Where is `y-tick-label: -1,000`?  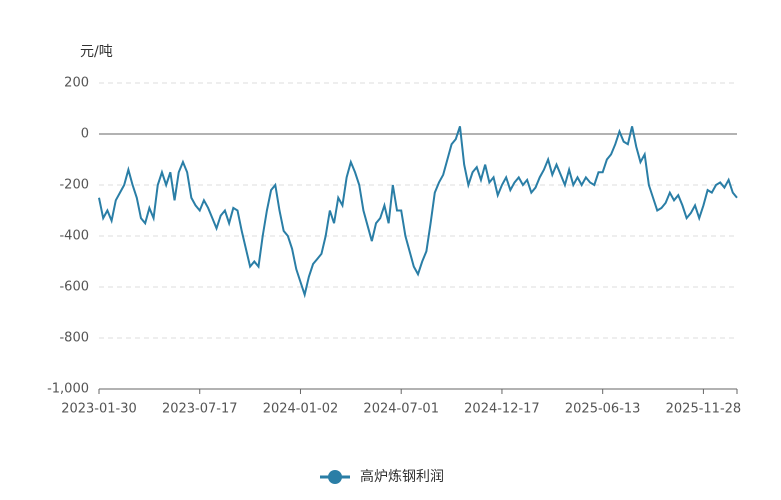
y-tick-label: -1,000 is located at coordinates (68, 389).